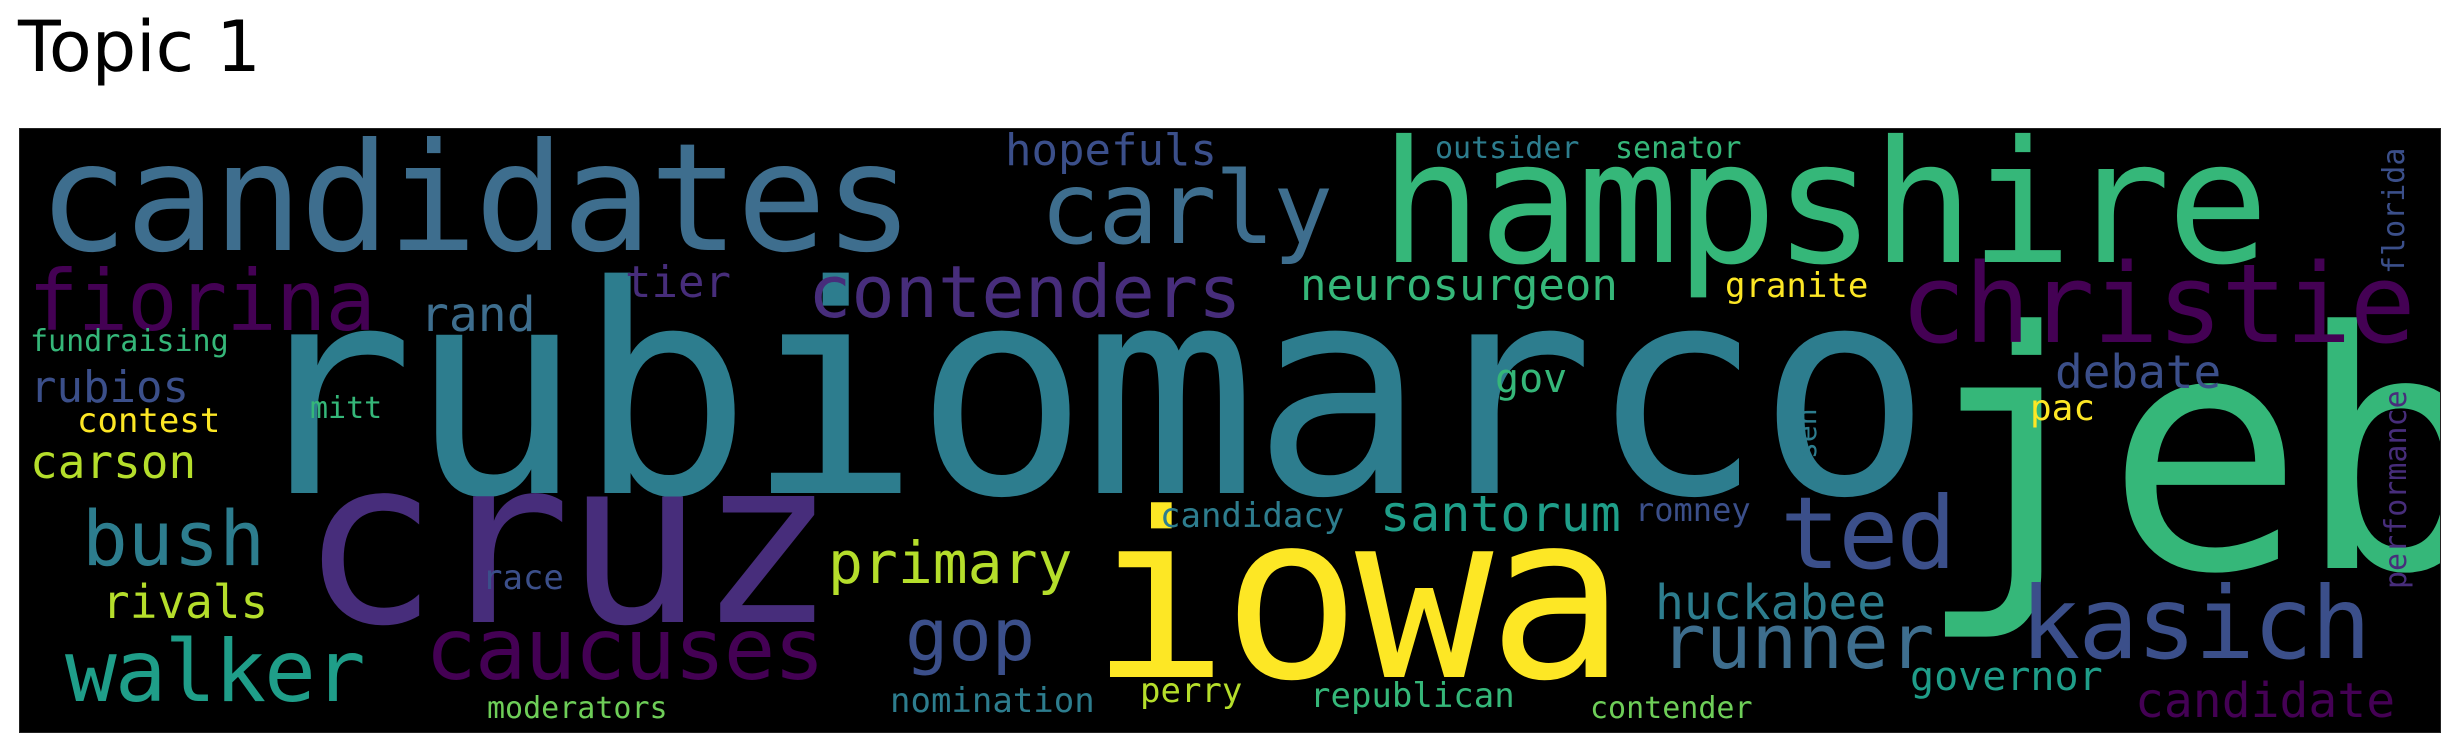 The image size is (2456, 752). What do you see at coordinates (568, 543) in the screenshot?
I see `word-cruz: cruz` at bounding box center [568, 543].